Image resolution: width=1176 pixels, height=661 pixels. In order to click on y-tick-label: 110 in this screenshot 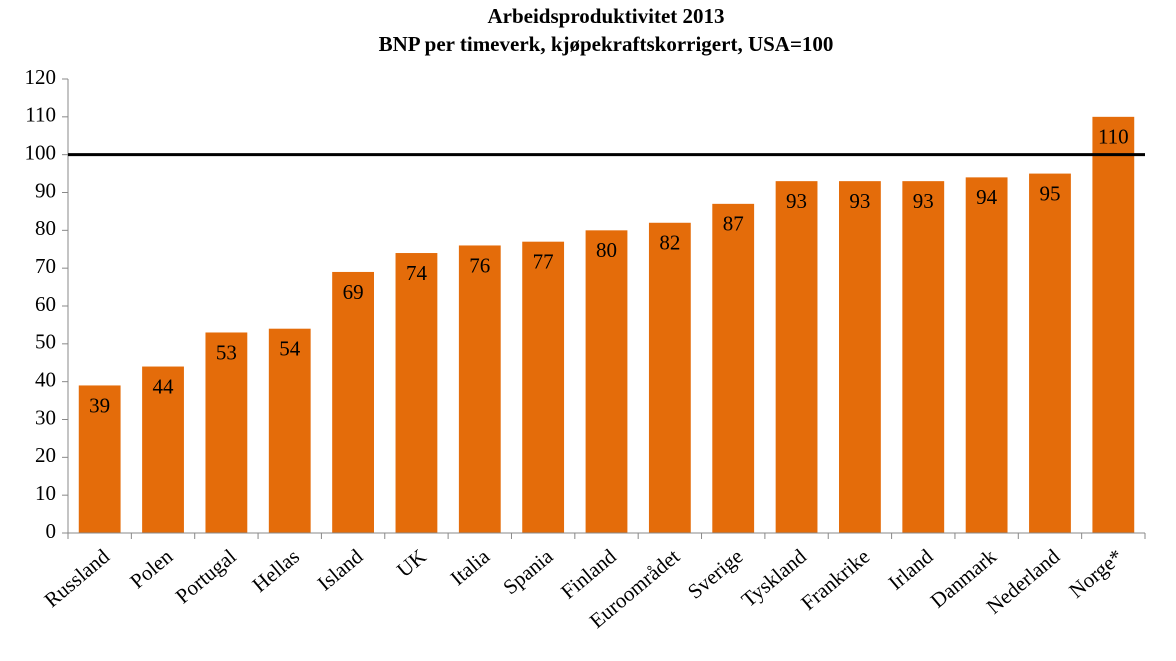, I will do `click(40, 115)`.